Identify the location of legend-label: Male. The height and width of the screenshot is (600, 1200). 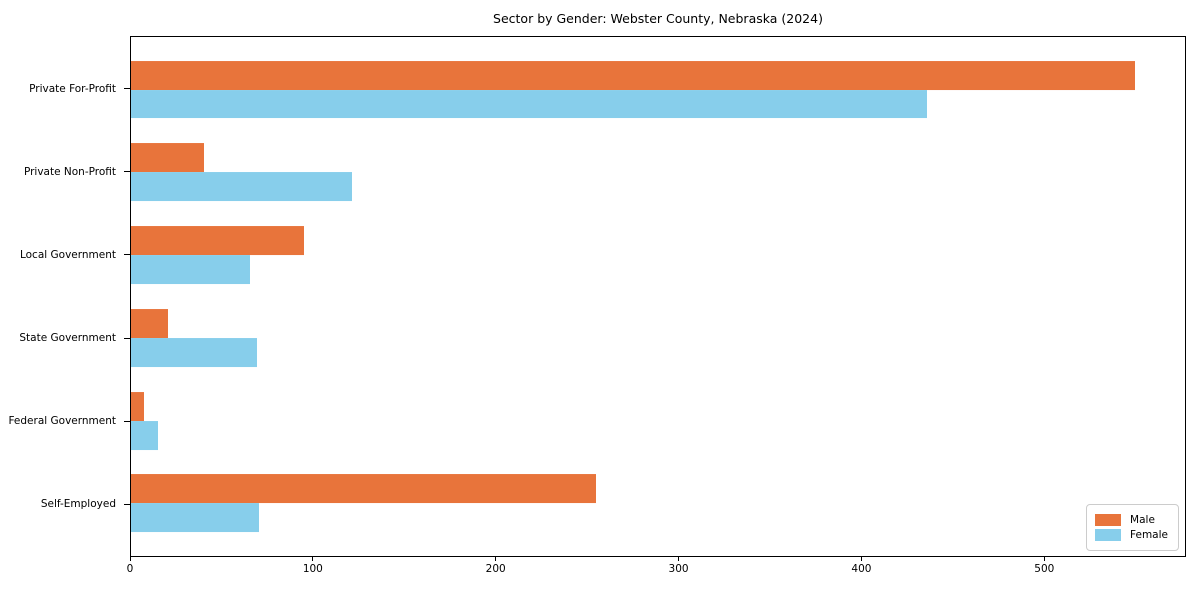
(1142, 520).